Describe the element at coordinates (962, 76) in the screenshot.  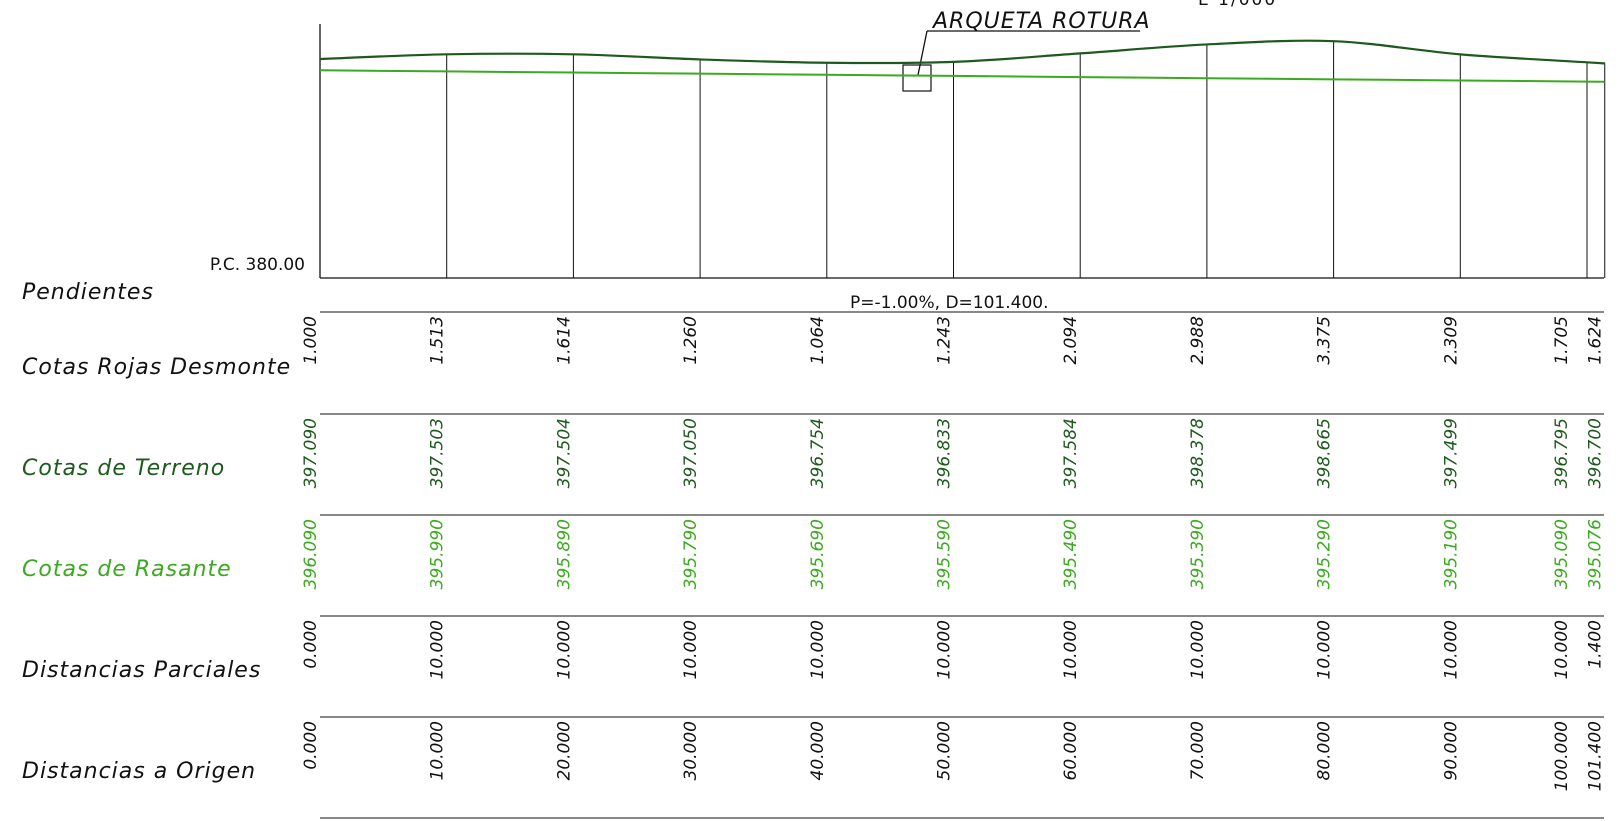
I see `grade-line` at that location.